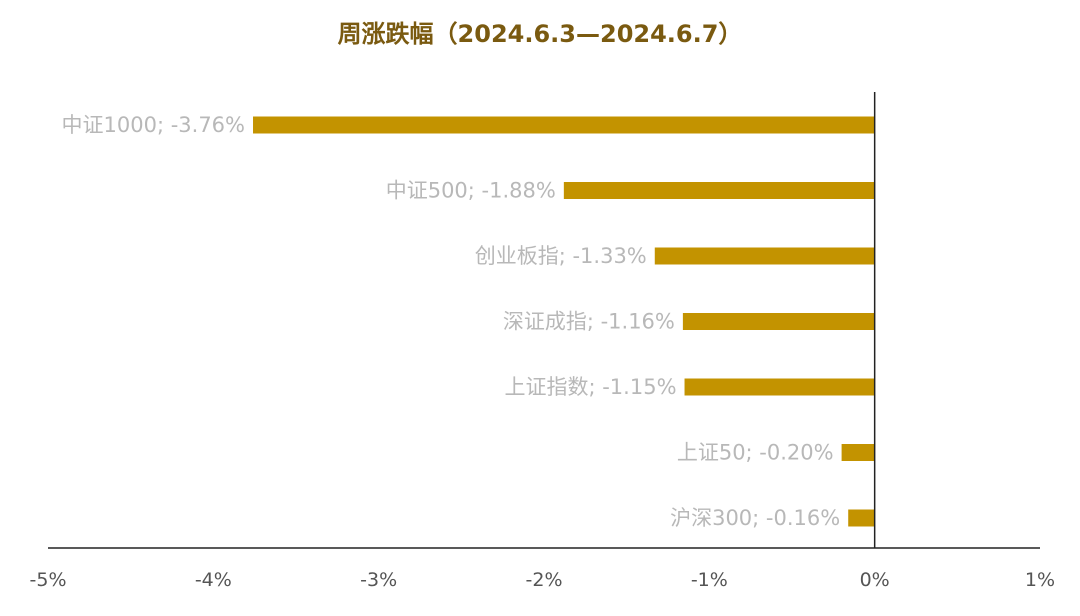 The width and height of the screenshot is (1080, 616). Describe the element at coordinates (561, 256) in the screenshot. I see `bar-label-2: 创业板指; -1.33%` at that location.